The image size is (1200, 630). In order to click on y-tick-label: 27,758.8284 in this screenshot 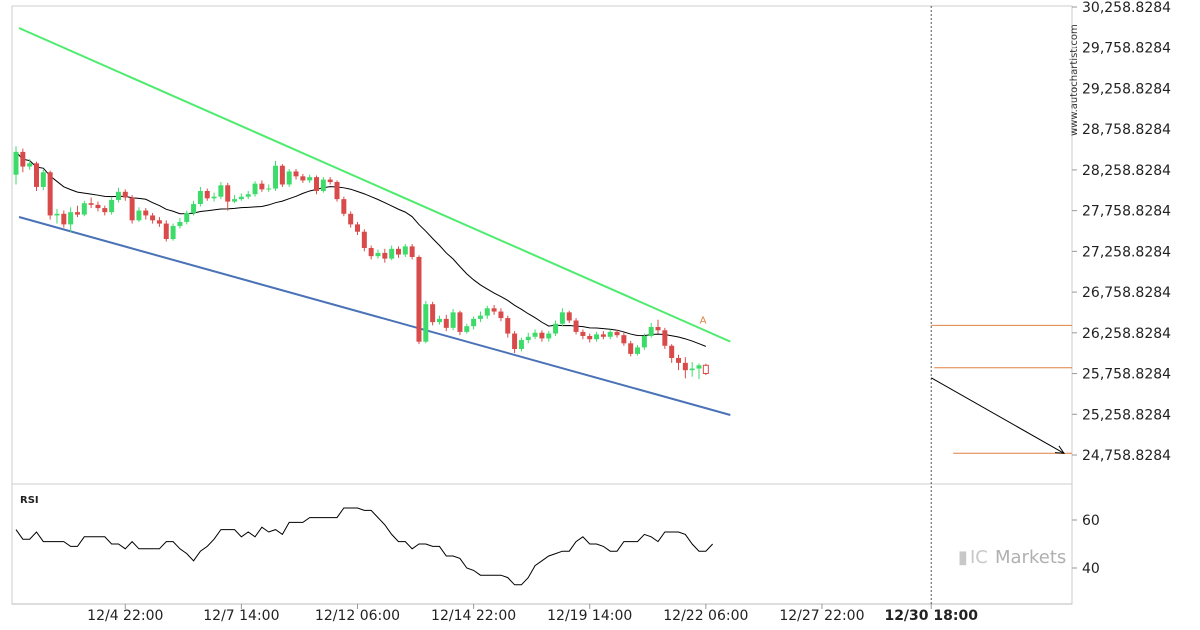, I will do `click(1126, 212)`.